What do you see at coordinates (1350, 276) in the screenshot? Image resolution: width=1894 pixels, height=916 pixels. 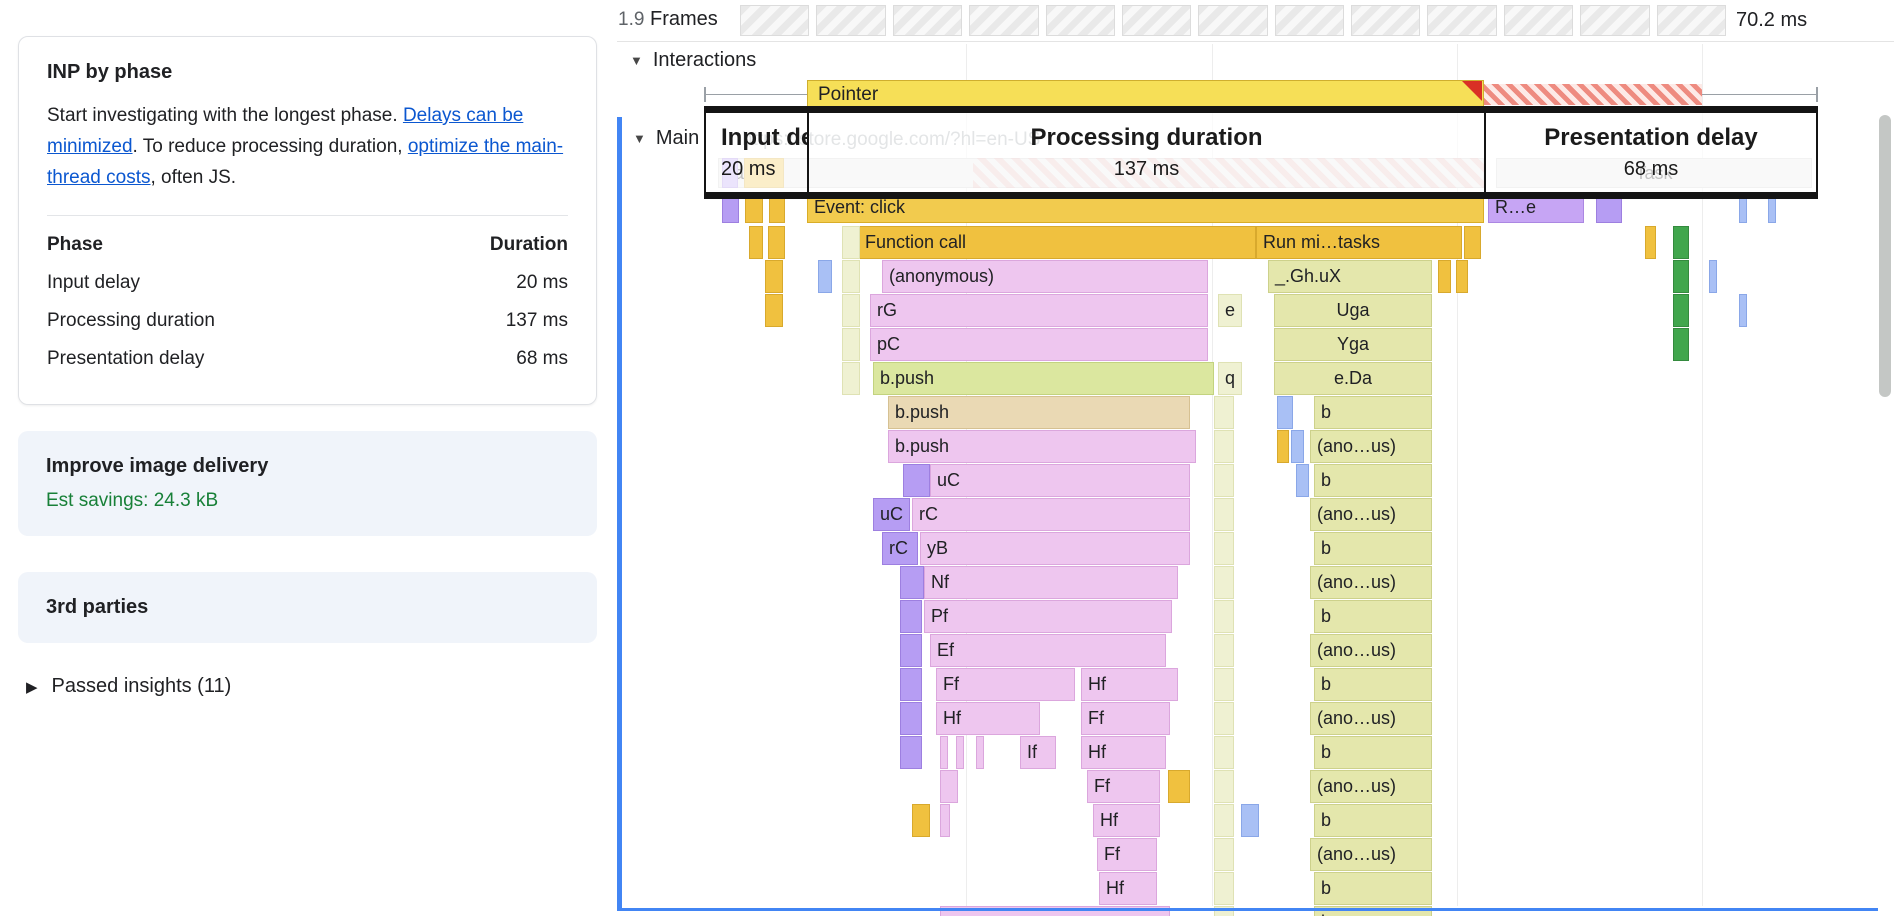 I see `flame-bar-gh-ux: _.Gh.uX` at bounding box center [1350, 276].